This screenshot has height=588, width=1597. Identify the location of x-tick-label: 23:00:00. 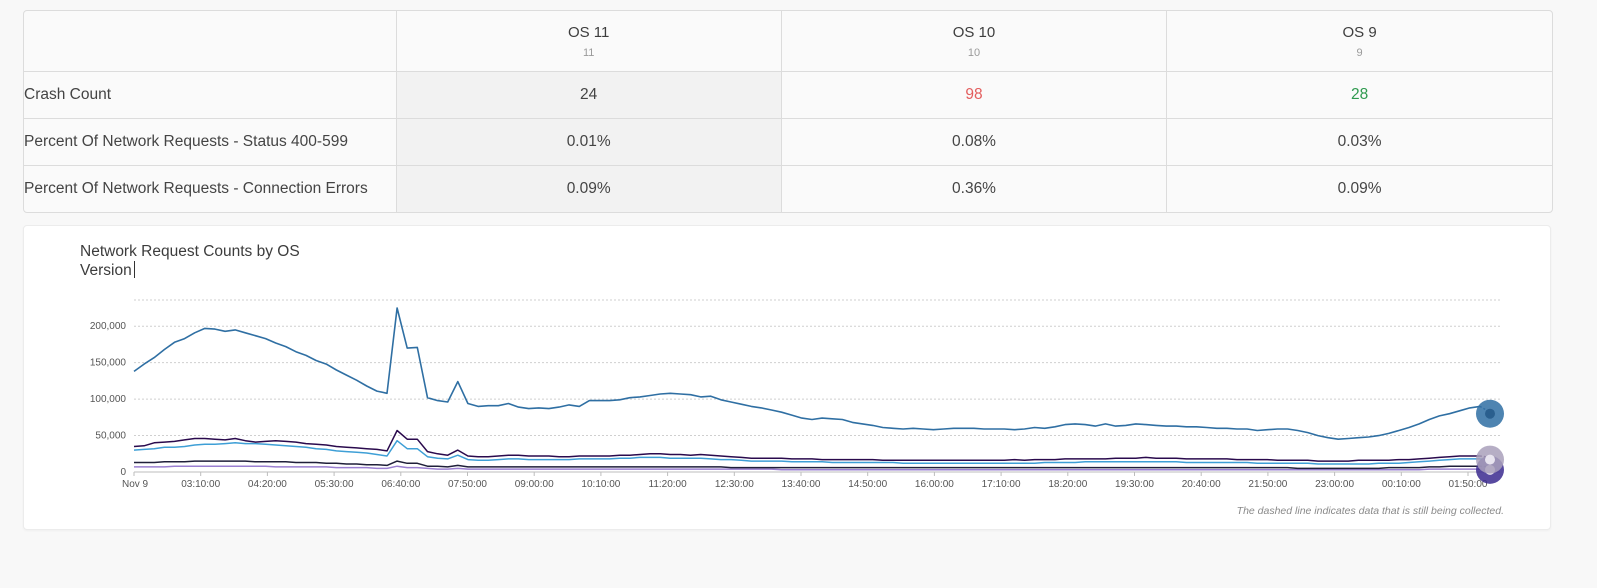
(1334, 484).